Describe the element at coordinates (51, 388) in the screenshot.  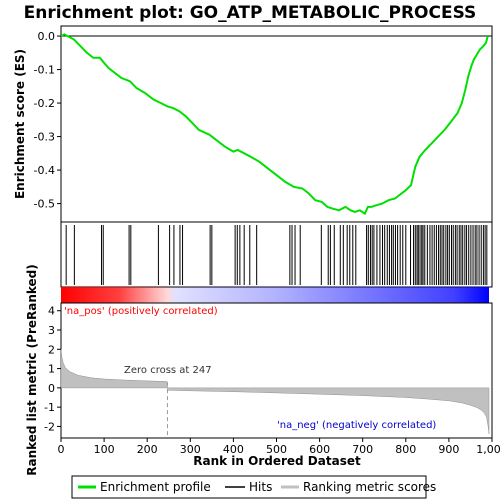
I see `metric-tick-label: 0` at that location.